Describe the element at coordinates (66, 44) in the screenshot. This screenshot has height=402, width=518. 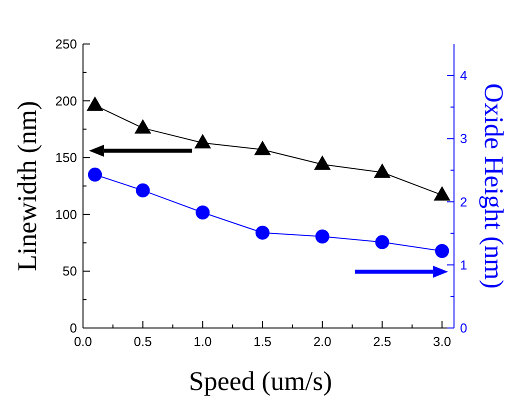
I see `y-tick-label: 250` at that location.